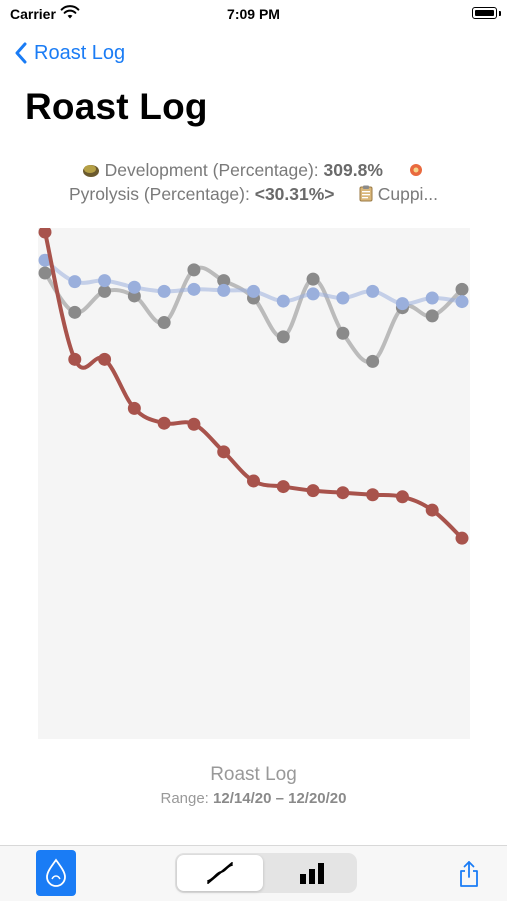 This screenshot has height=901, width=507. Describe the element at coordinates (280, 798) in the screenshot. I see `range-value: 12/14/20 – 12/20/20` at that location.